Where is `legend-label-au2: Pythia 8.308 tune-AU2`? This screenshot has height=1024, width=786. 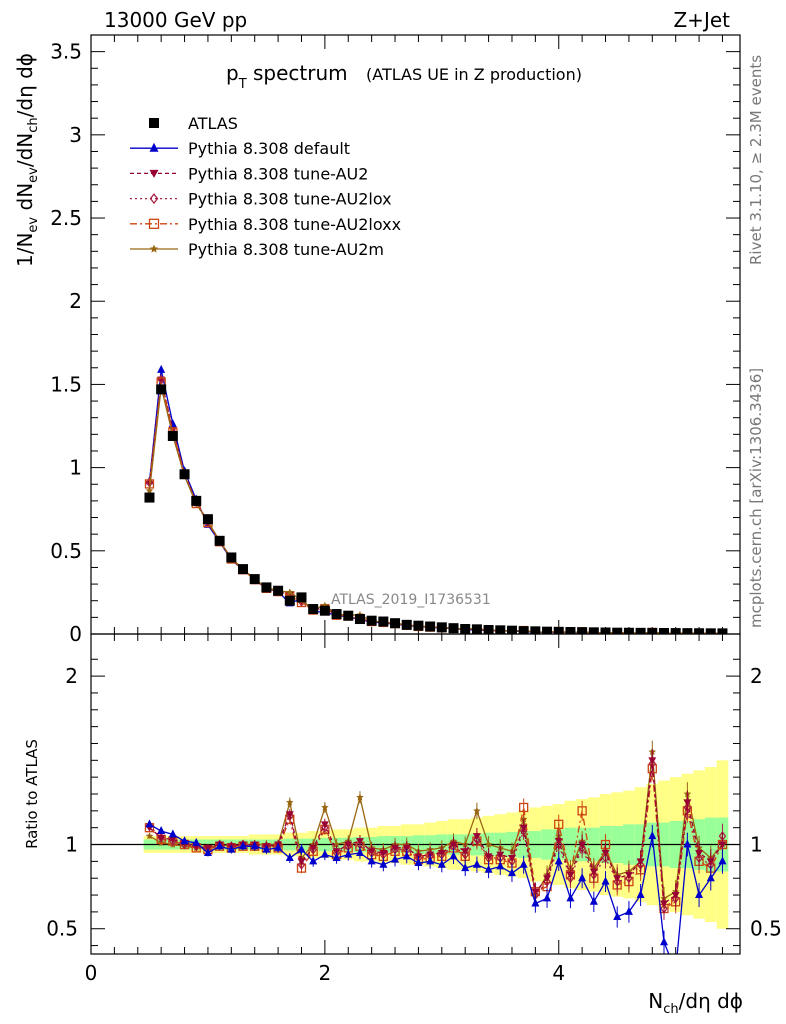 legend-label-au2: Pythia 8.308 tune-AU2 is located at coordinates (278, 173).